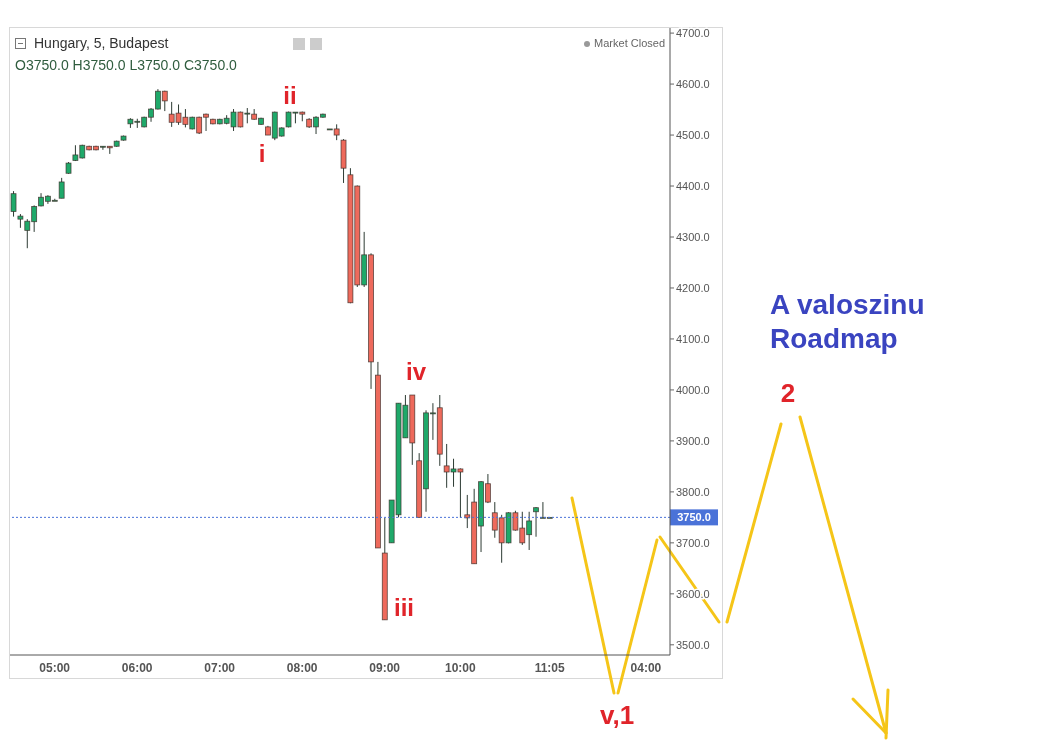 The width and height of the screenshot is (1051, 750). Describe the element at coordinates (629, 44) in the screenshot. I see `annotation: Market Closed` at that location.